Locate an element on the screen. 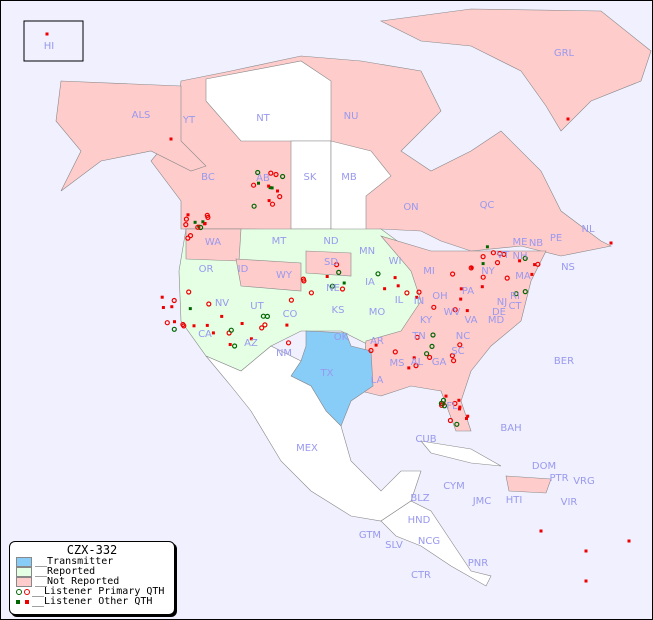  region-label-ar: AR is located at coordinates (377, 341).